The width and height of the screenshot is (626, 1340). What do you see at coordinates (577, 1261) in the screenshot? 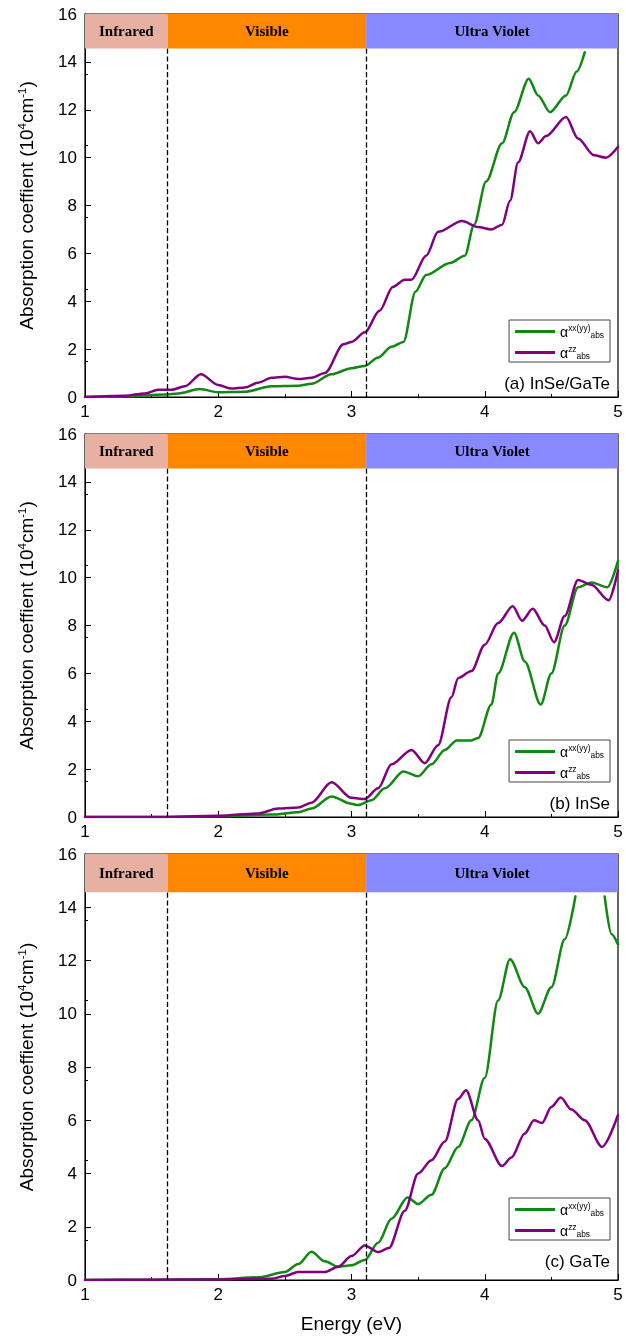
I see `annotation: (c) GaTe` at bounding box center [577, 1261].